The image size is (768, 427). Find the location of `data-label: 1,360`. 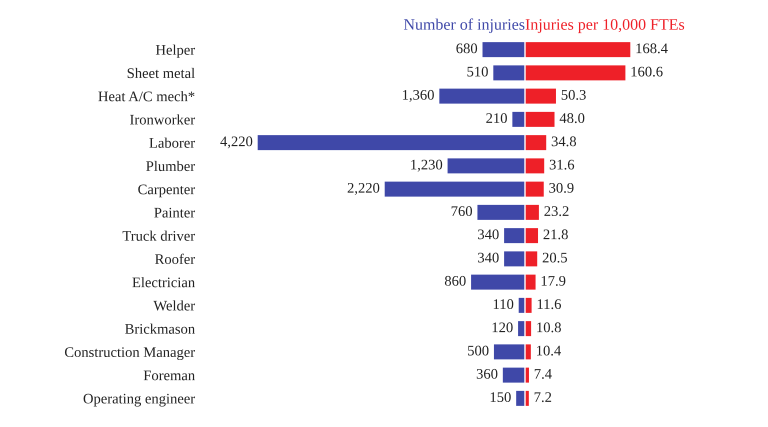

data-label: 1,360 is located at coordinates (418, 96).